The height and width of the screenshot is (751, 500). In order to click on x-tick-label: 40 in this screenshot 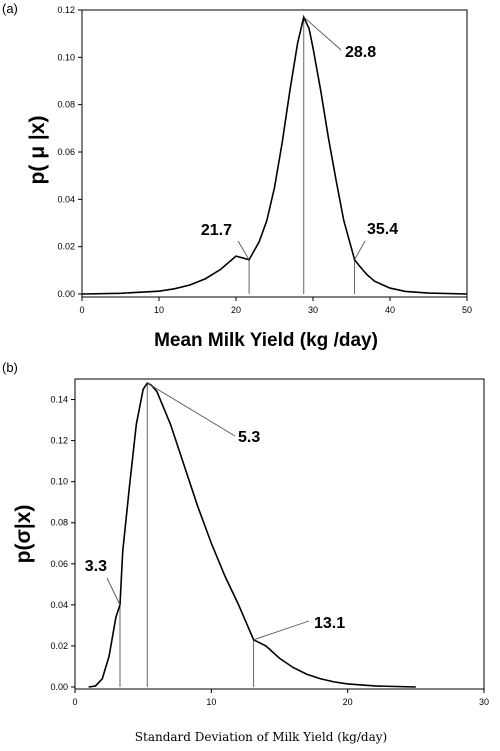, I will do `click(390, 310)`.